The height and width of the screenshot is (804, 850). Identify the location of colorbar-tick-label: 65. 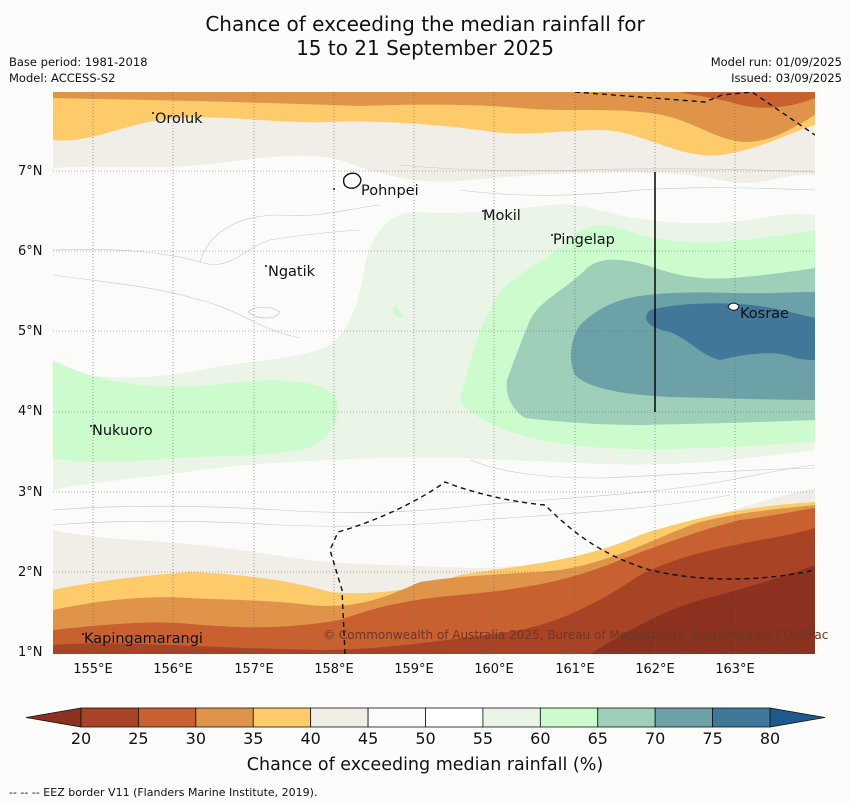
(597, 738).